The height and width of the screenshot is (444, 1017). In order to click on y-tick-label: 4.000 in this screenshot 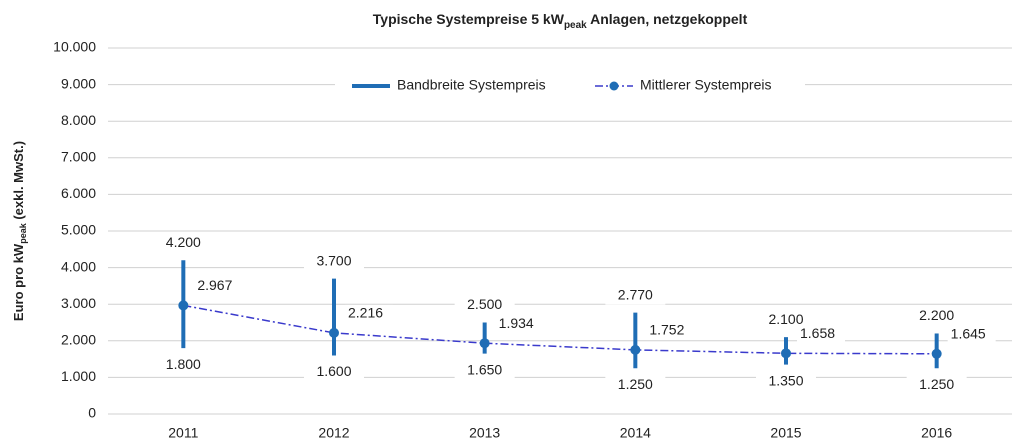, I will do `click(78, 266)`.